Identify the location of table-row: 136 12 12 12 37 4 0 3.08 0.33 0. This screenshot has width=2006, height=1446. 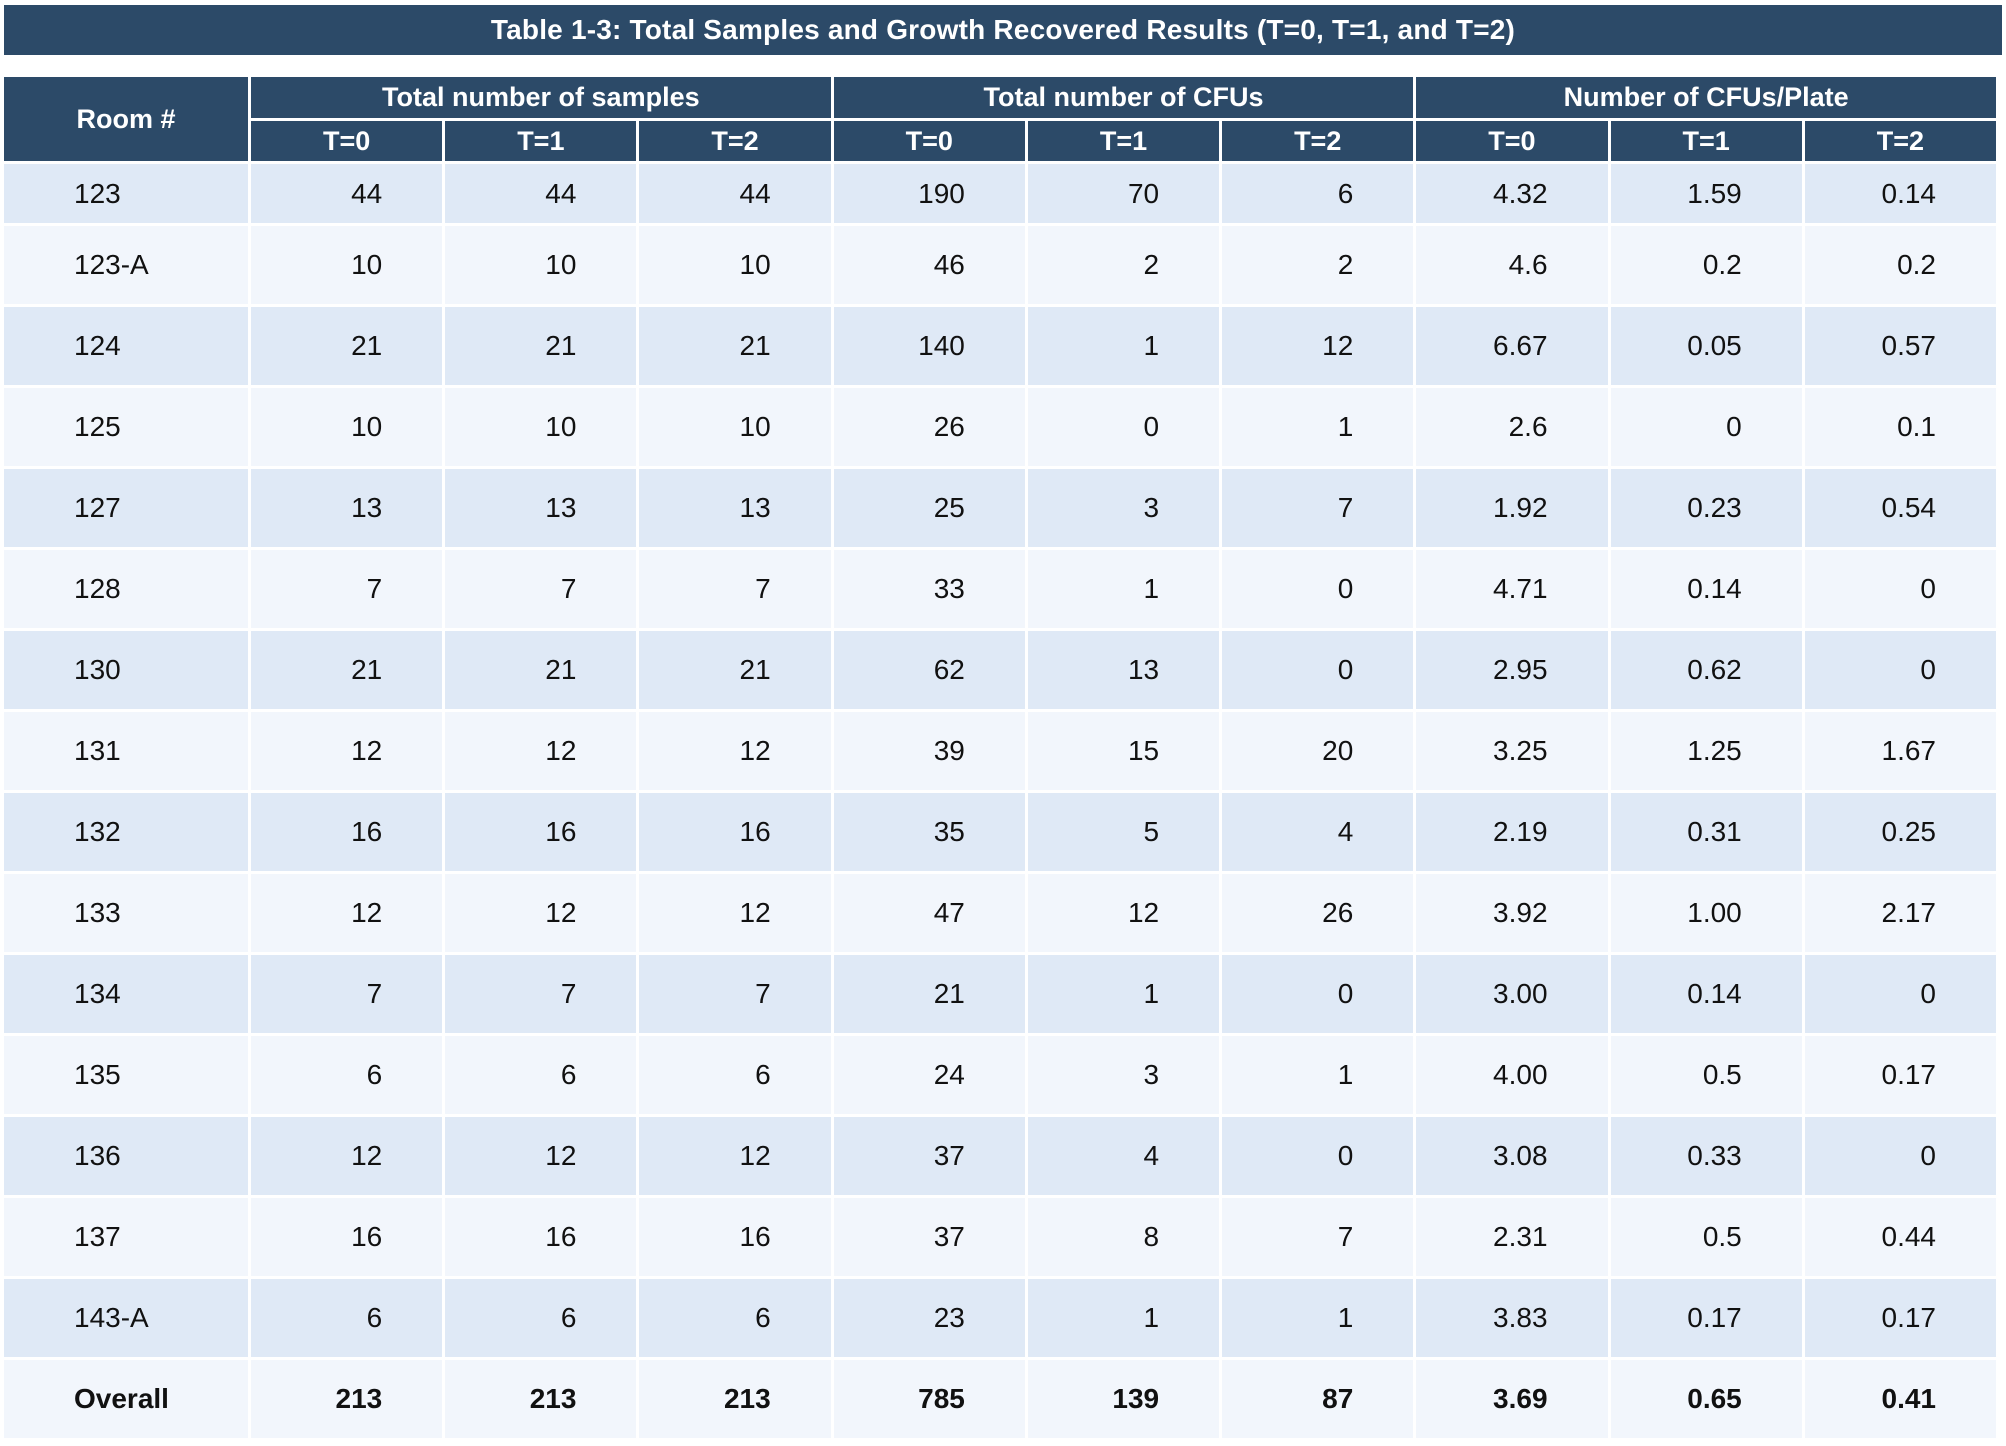
(1000, 1156).